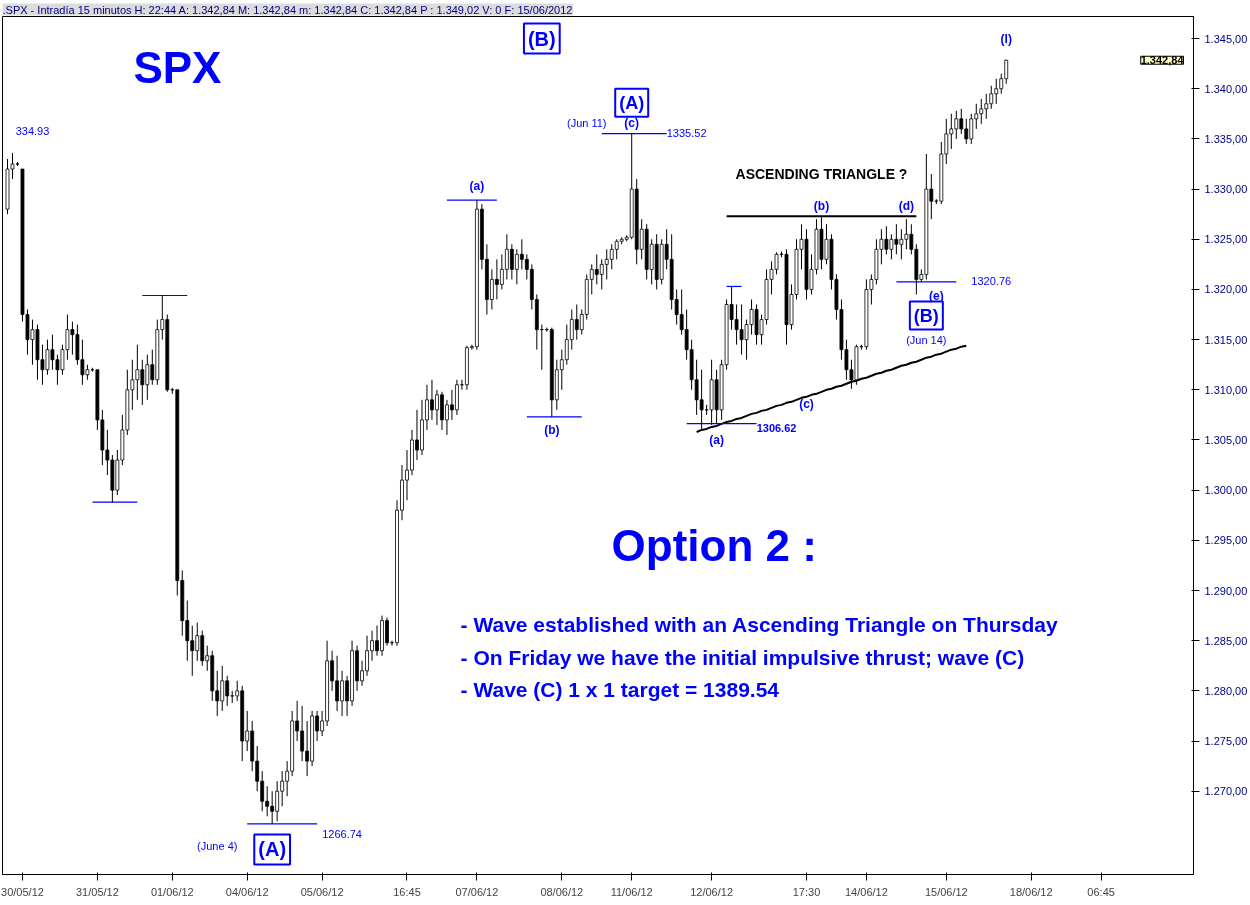 The height and width of the screenshot is (905, 1250). Describe the element at coordinates (217, 846) in the screenshot. I see `annotation: (June 4)` at that location.